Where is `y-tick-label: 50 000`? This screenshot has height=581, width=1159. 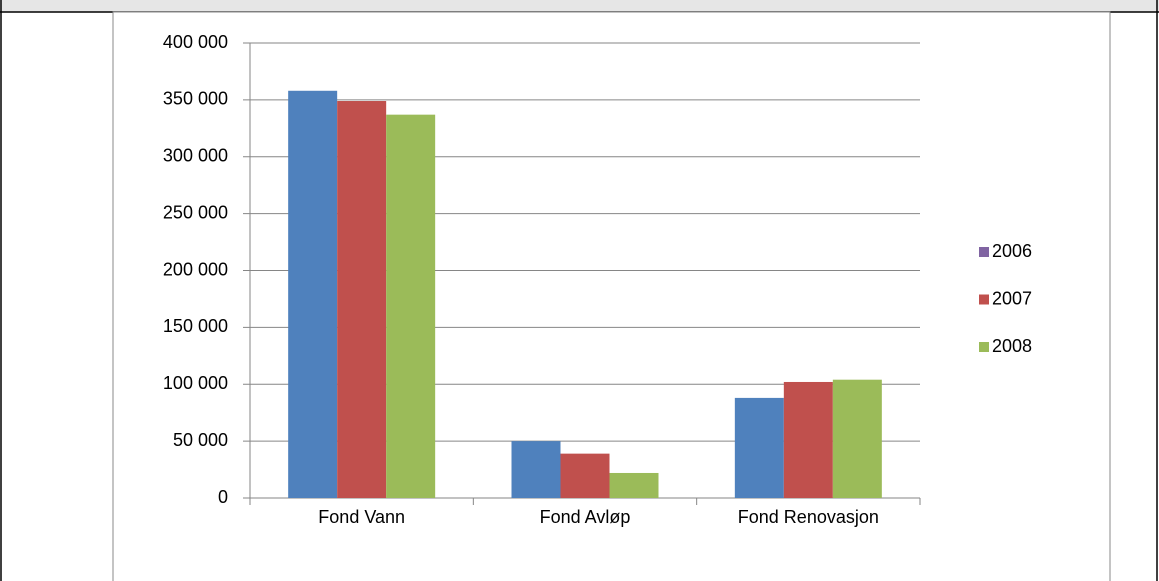 y-tick-label: 50 000 is located at coordinates (200, 440).